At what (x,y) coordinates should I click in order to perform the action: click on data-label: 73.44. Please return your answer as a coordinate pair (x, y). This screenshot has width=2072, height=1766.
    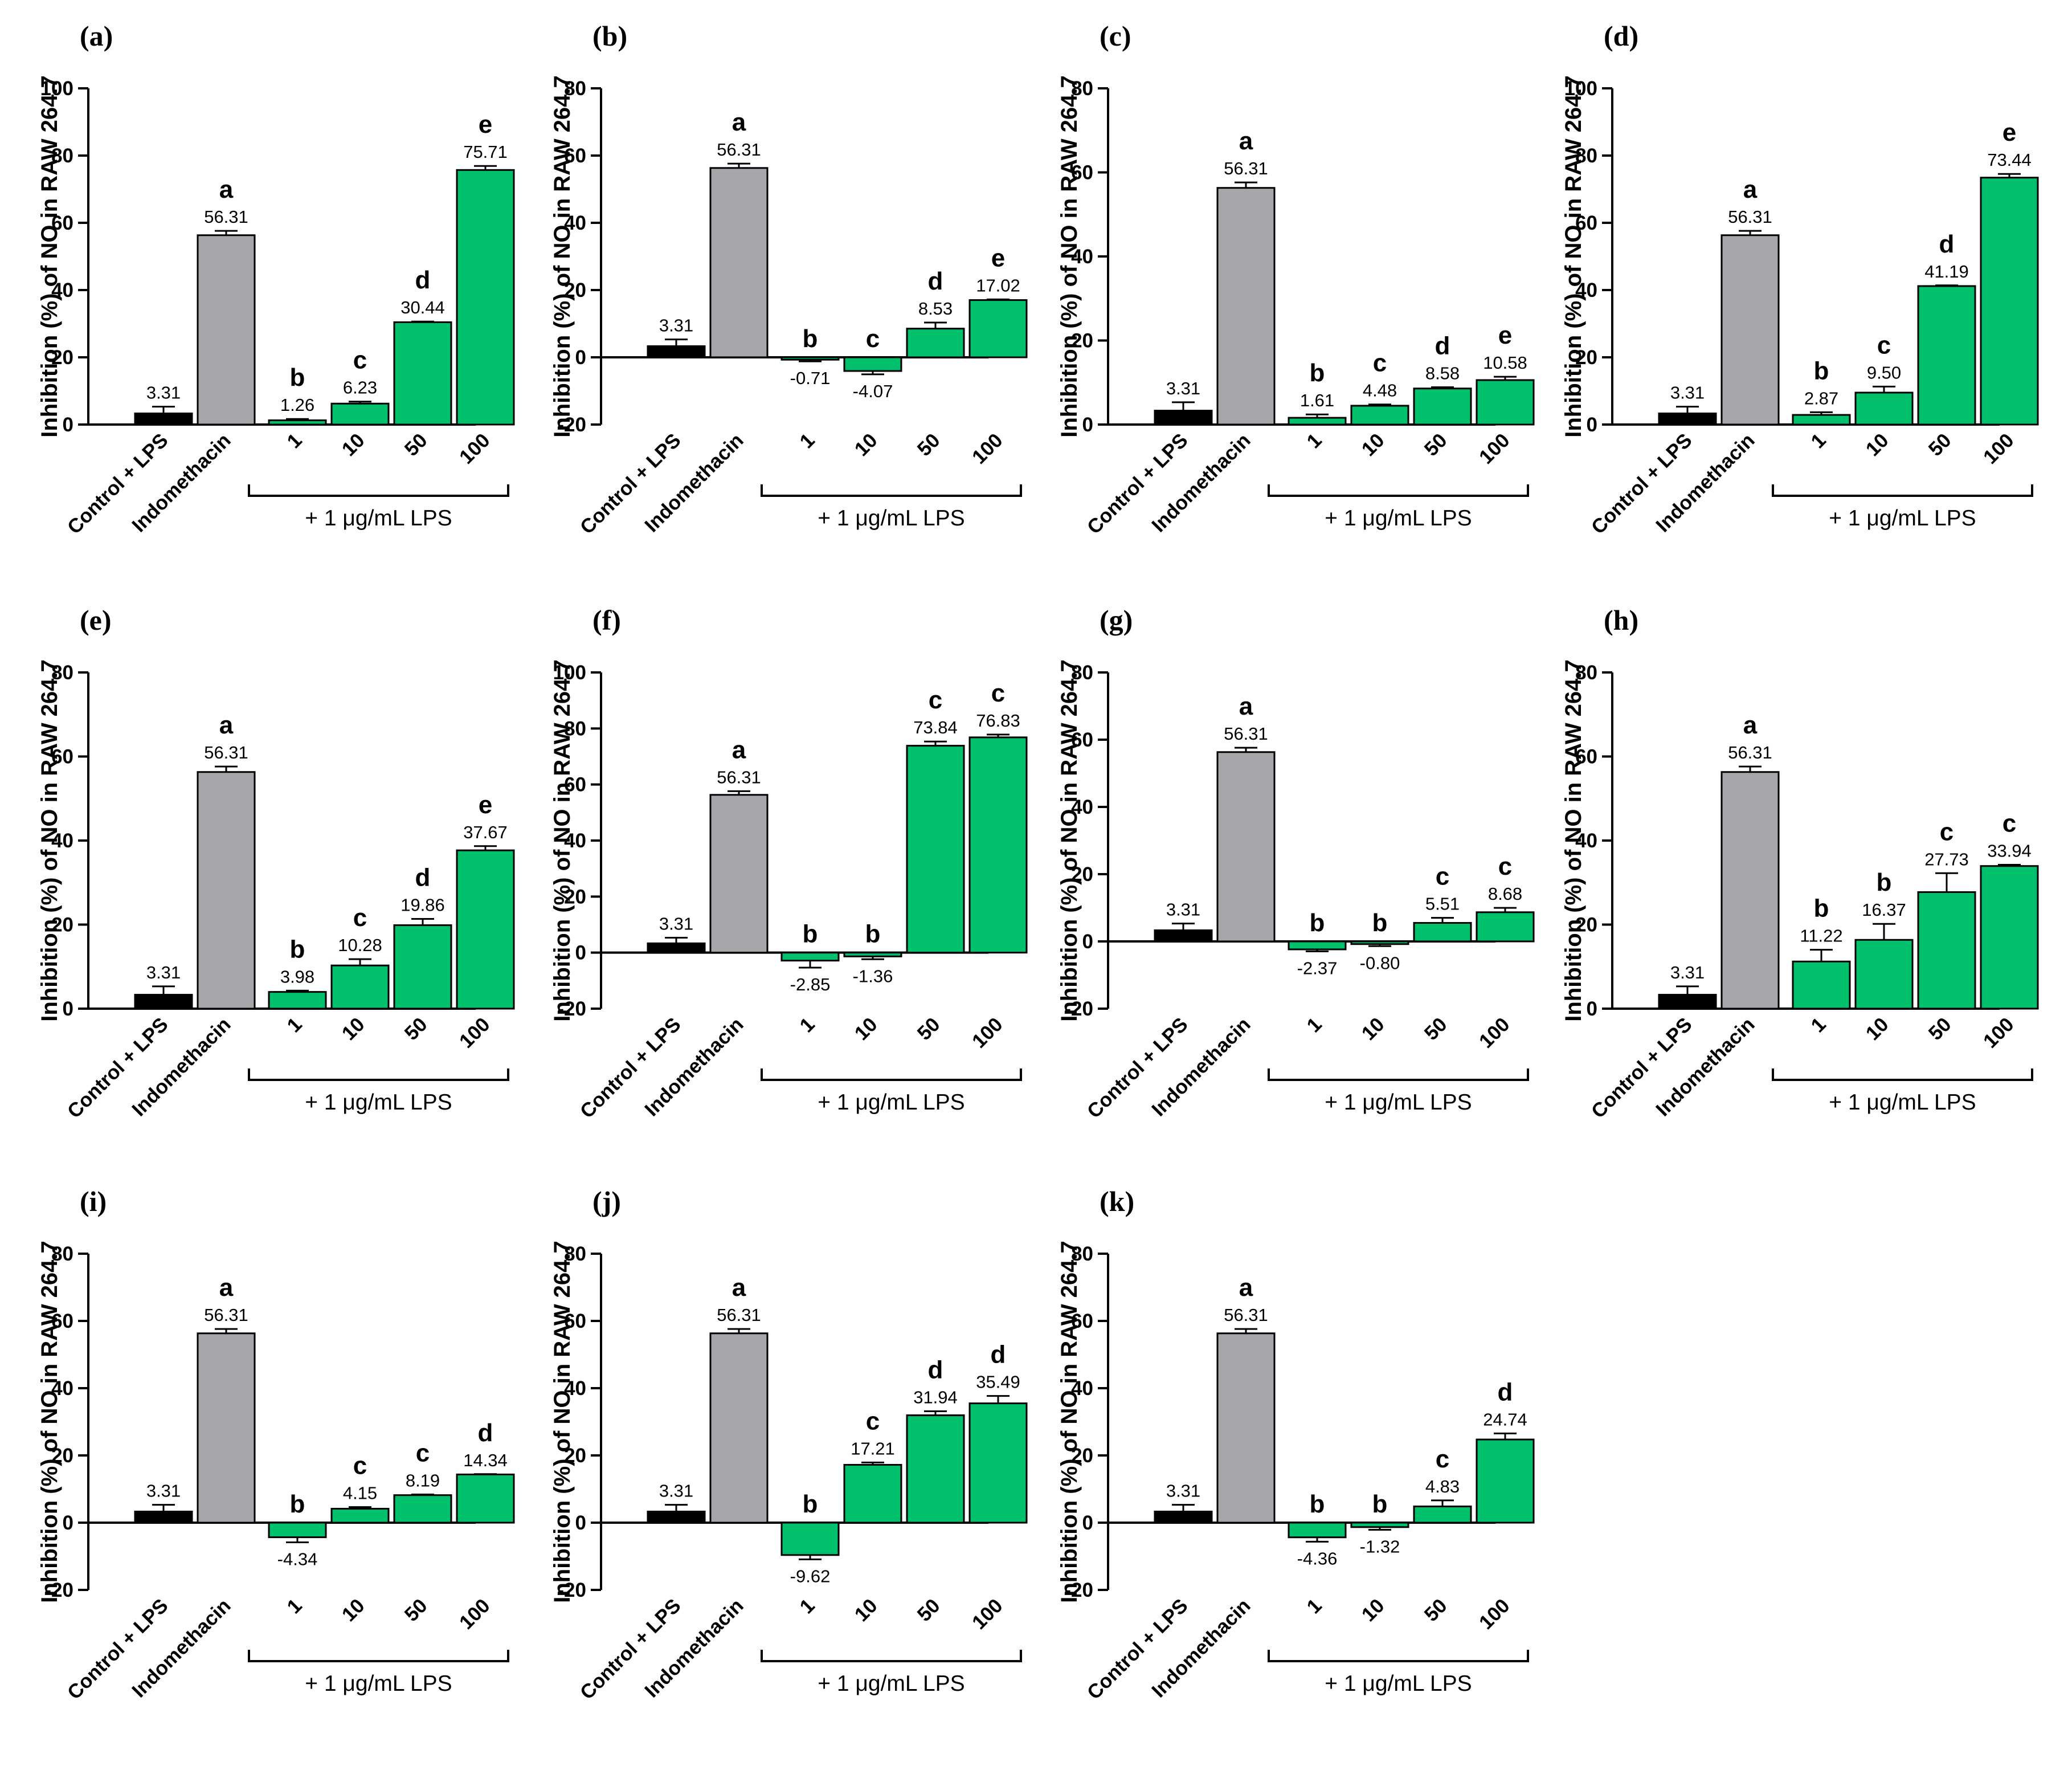
    Looking at the image, I should click on (2009, 160).